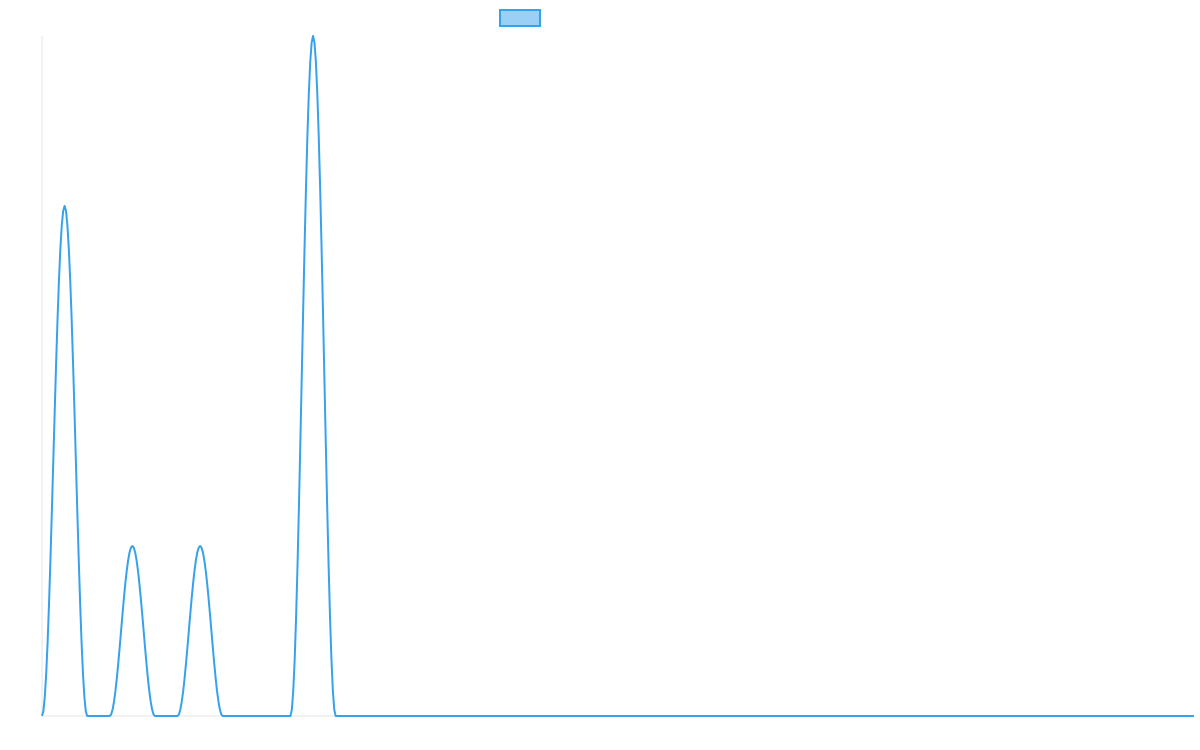  I want to click on legend, so click(520, 18).